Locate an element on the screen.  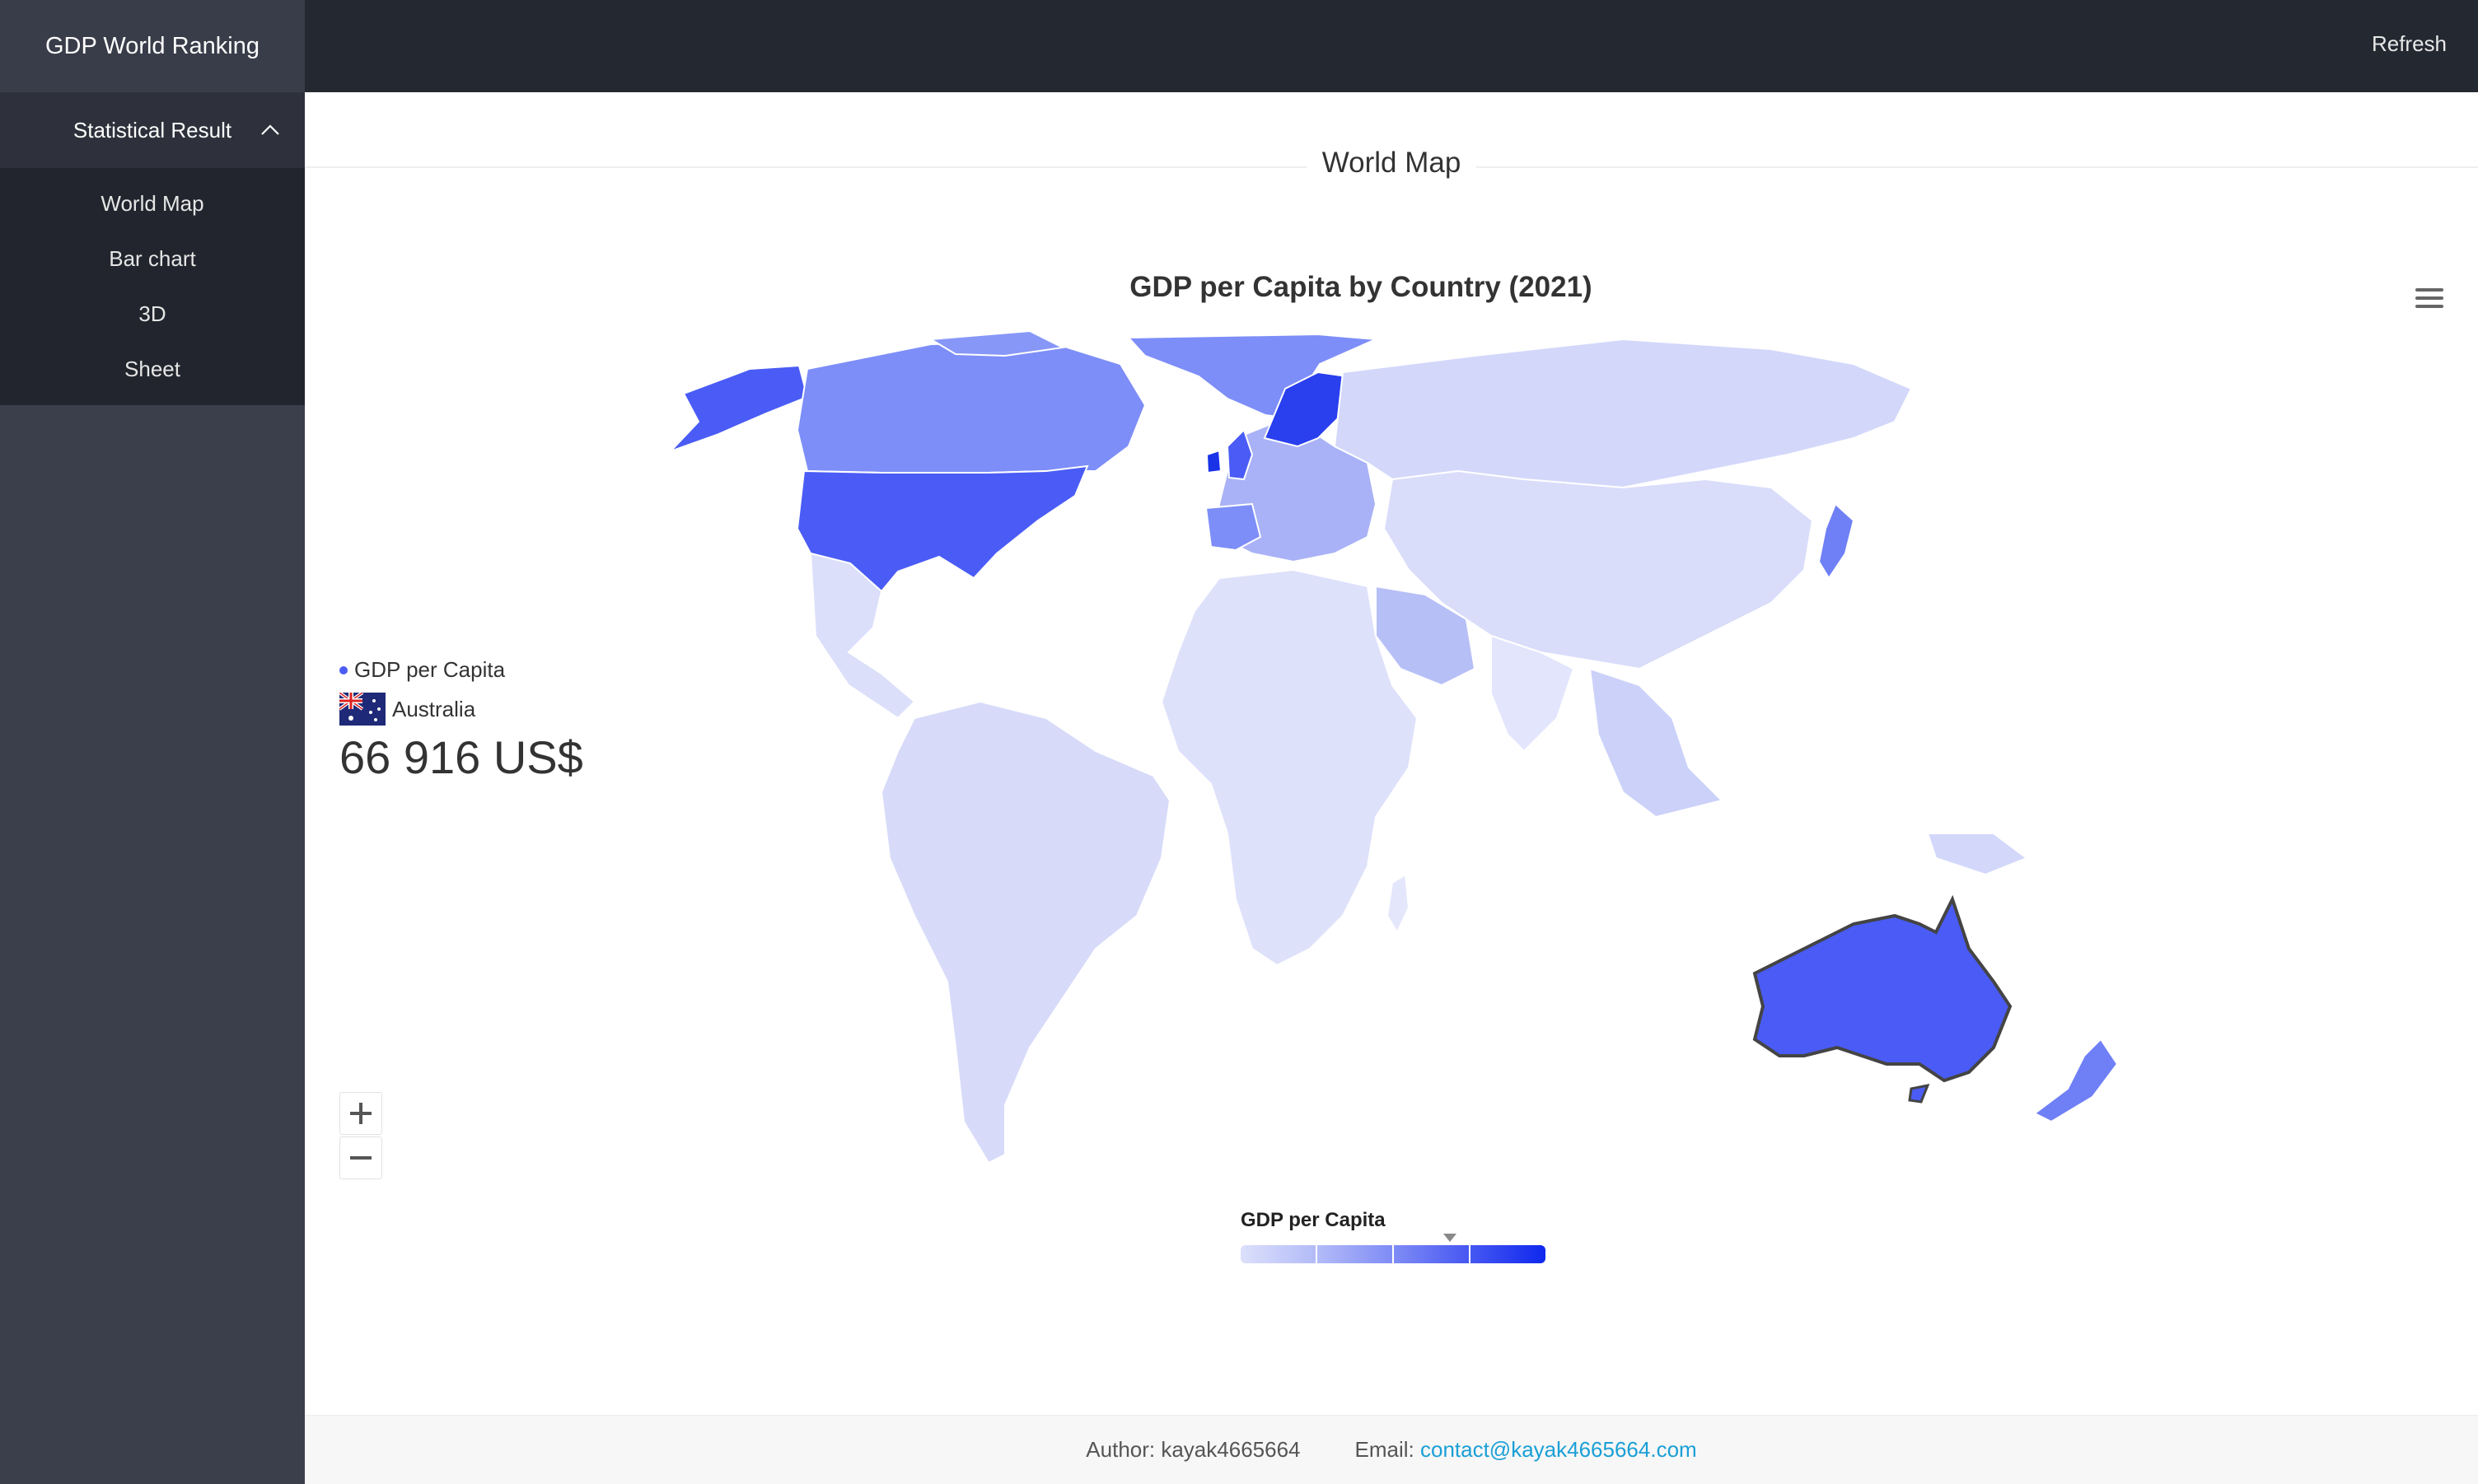
tooltip-country: Australia is located at coordinates (461, 709).